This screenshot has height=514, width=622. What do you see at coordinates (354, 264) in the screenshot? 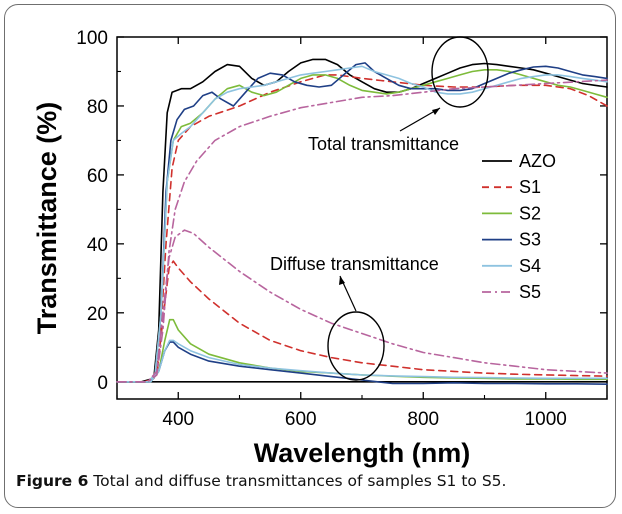
I see `diffuse-annotation-label: Diffuse transmittance` at bounding box center [354, 264].